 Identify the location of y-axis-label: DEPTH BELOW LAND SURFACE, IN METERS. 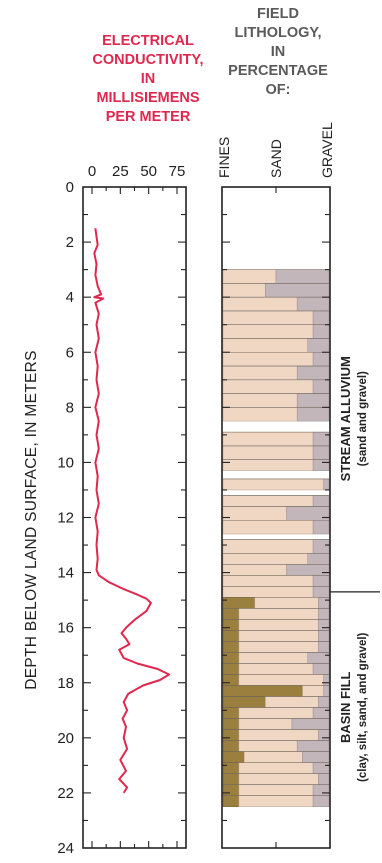
(31, 520).